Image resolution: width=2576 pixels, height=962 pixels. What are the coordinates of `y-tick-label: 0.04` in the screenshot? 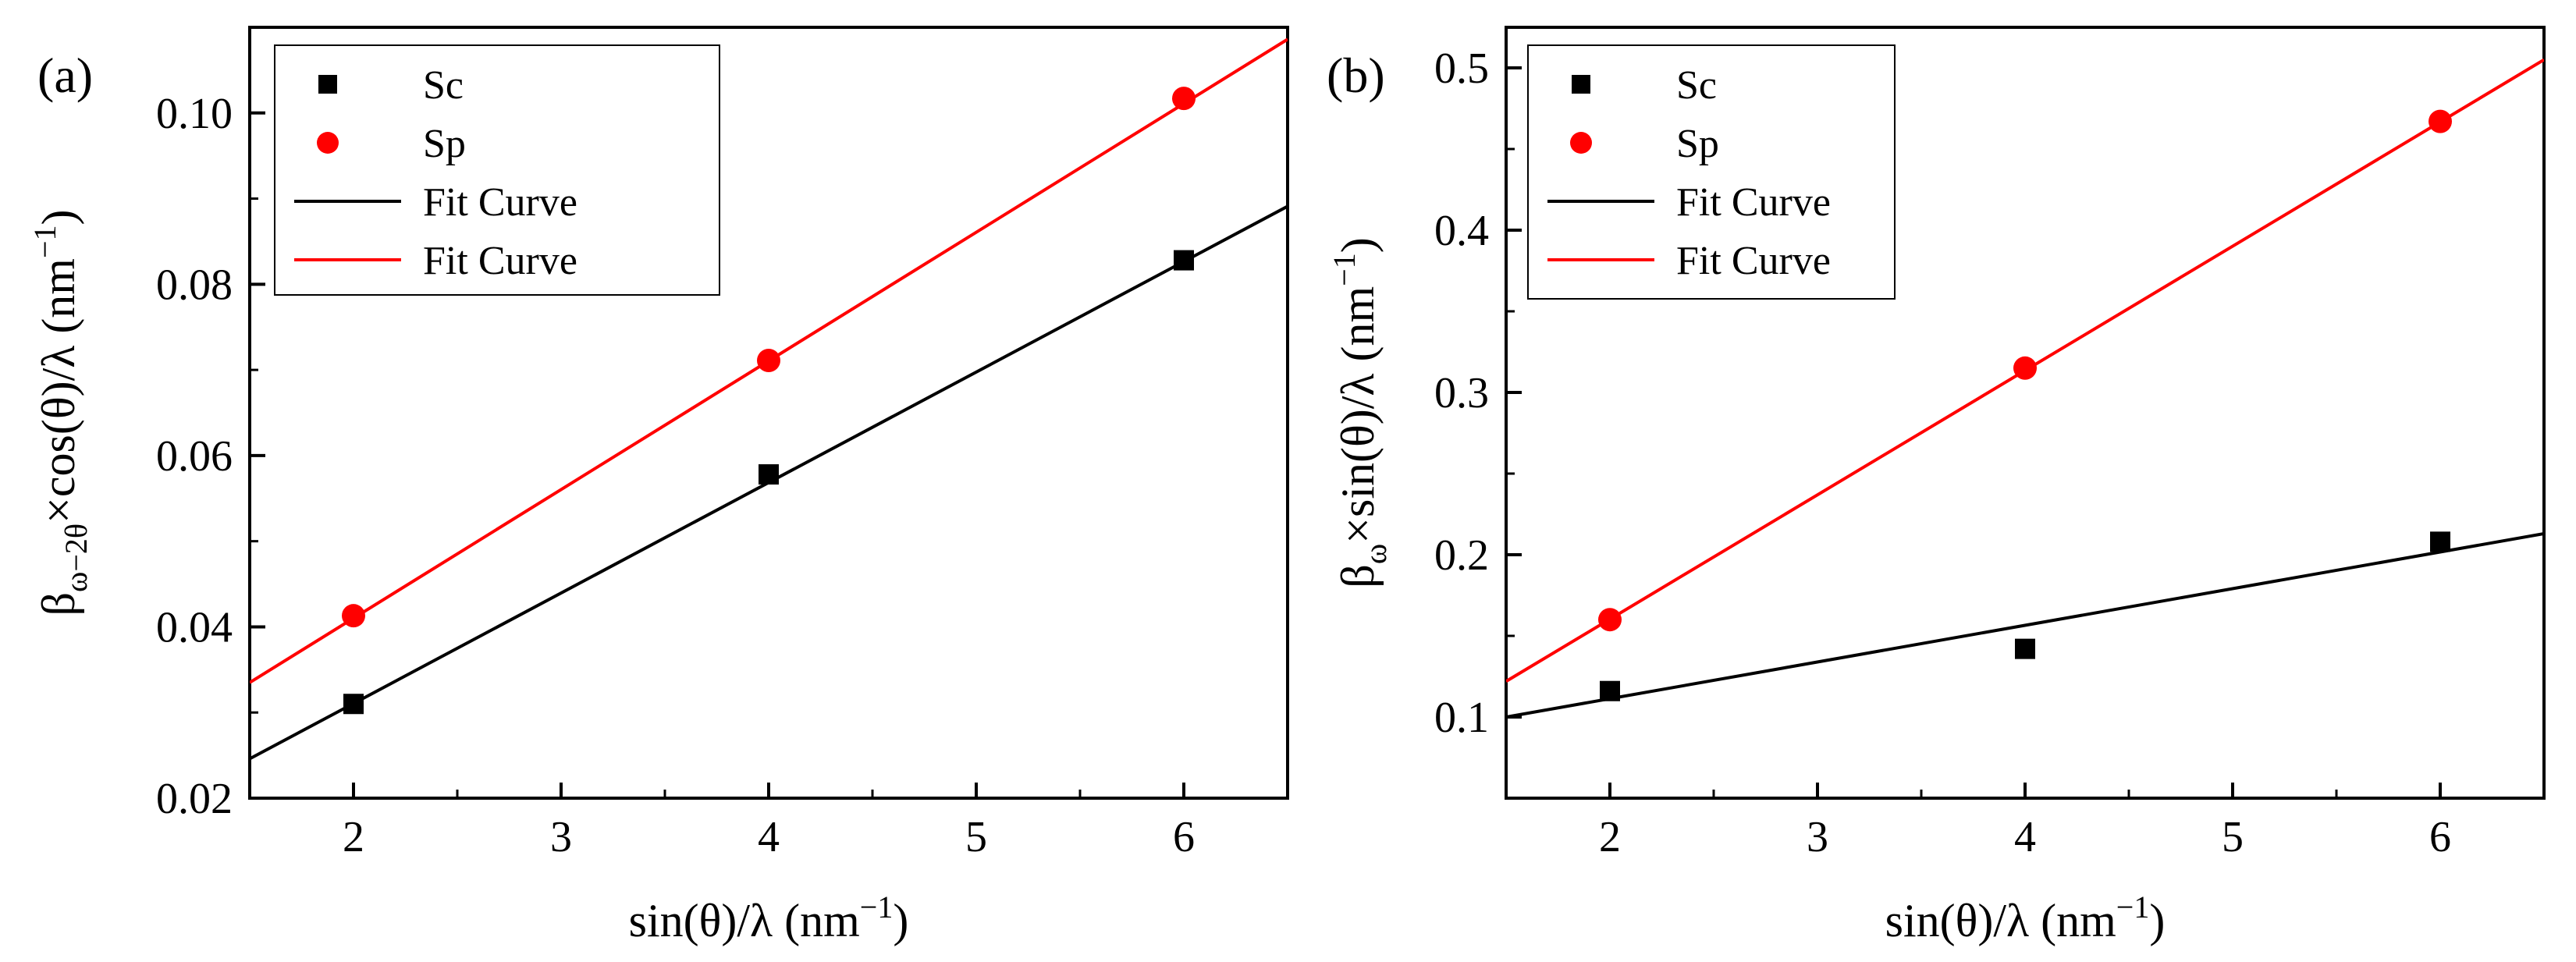 It's located at (194, 627).